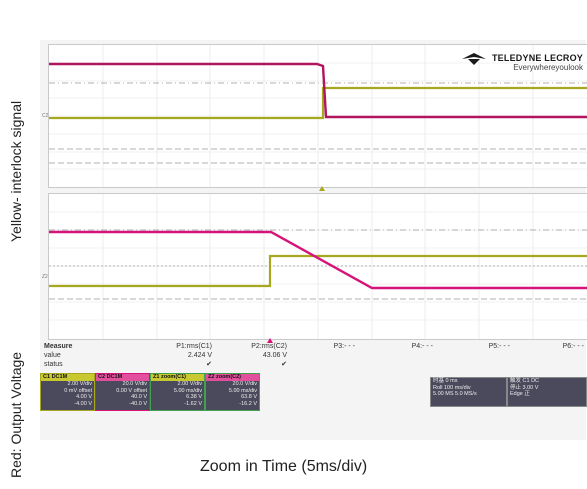  I want to click on measure-row-headers: Measure value status, so click(58, 355).